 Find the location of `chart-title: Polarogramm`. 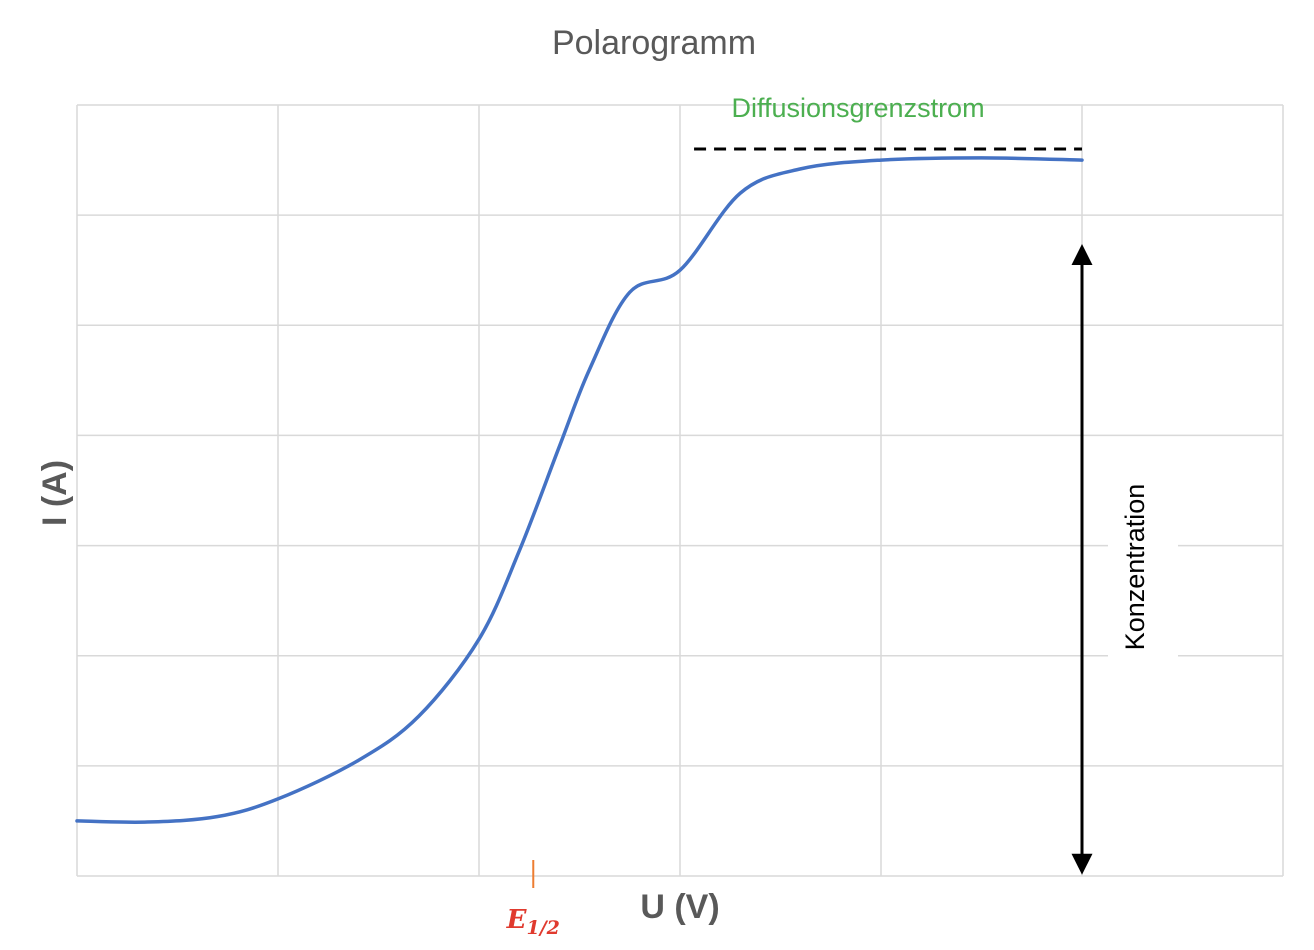

chart-title: Polarogramm is located at coordinates (654, 43).